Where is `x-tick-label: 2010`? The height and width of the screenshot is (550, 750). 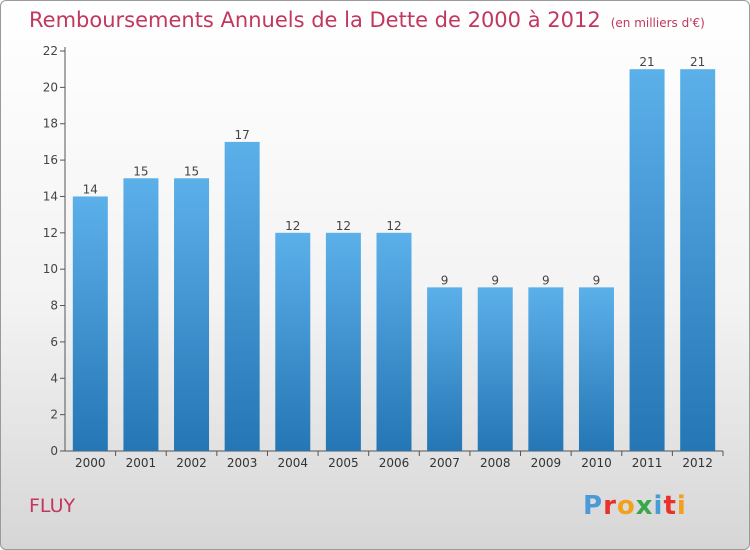 x-tick-label: 2010 is located at coordinates (596, 463).